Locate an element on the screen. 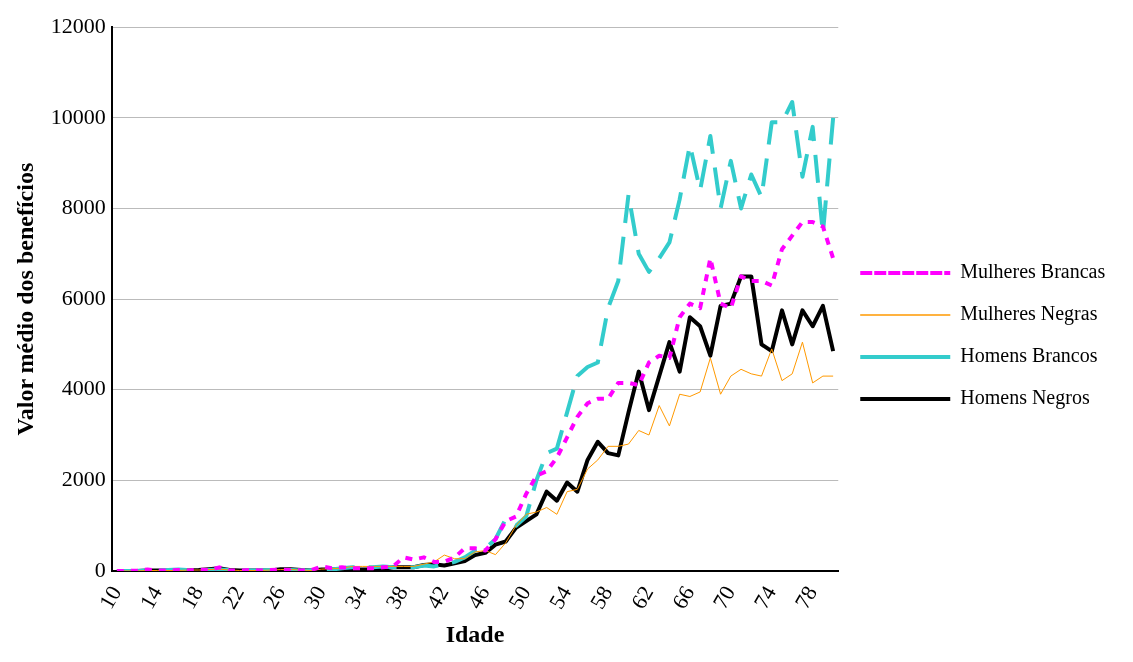  x-tick-label: 58 is located at coordinates (601, 597).